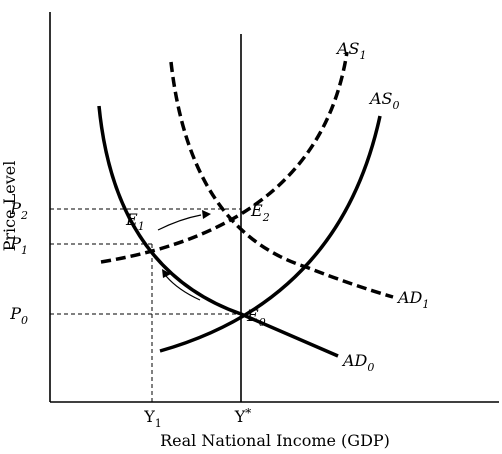 This screenshot has width=502, height=454. What do you see at coordinates (351, 50) in the screenshot?
I see `label-as1: AS1` at bounding box center [351, 50].